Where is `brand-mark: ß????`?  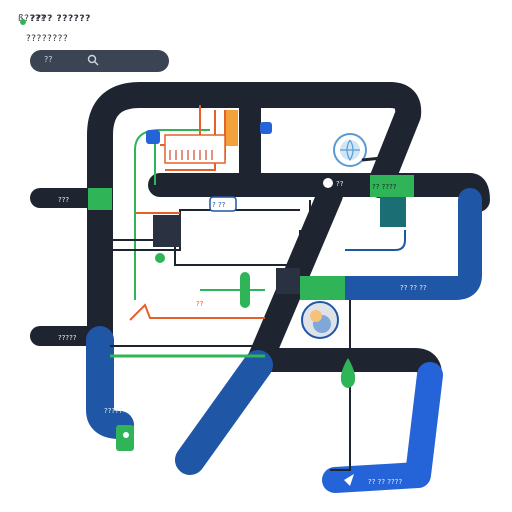 brand-mark: ß???? is located at coordinates (32, 19).